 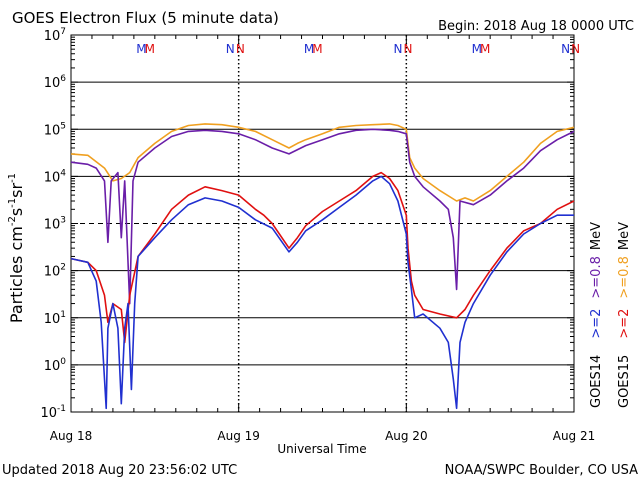 I want to click on chart-title: GOES Electron Flux (5 minute data), so click(x=145, y=18).